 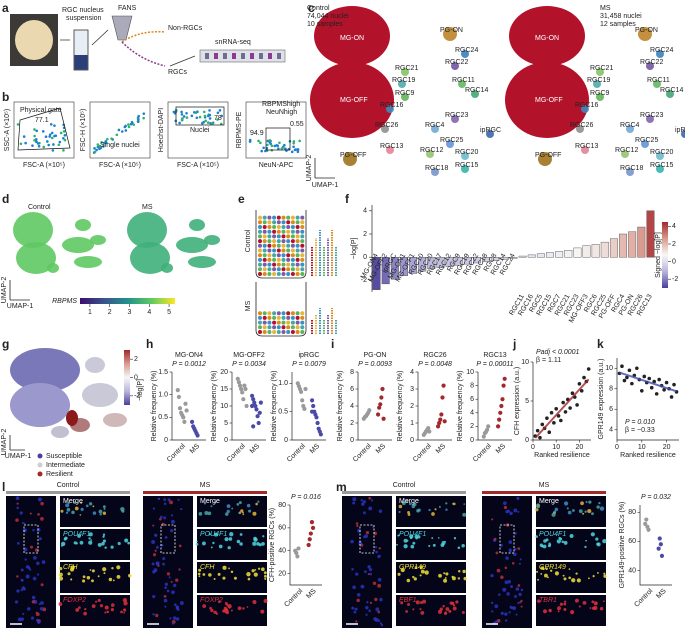 I want to click on y-tick-label: 20, so click(x=282, y=573).